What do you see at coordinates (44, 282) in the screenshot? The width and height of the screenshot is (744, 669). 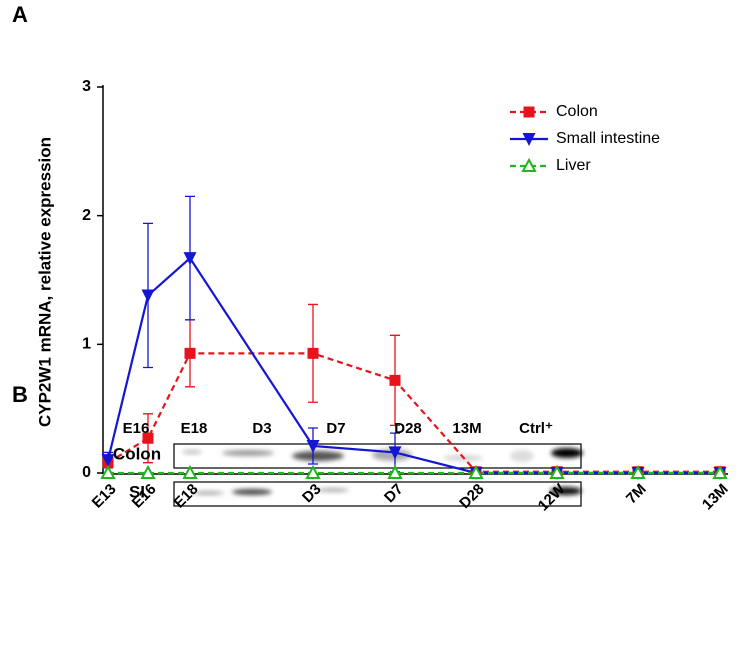 I see `y-axis-title: CYP2W1 mRNA, relative expression` at bounding box center [44, 282].